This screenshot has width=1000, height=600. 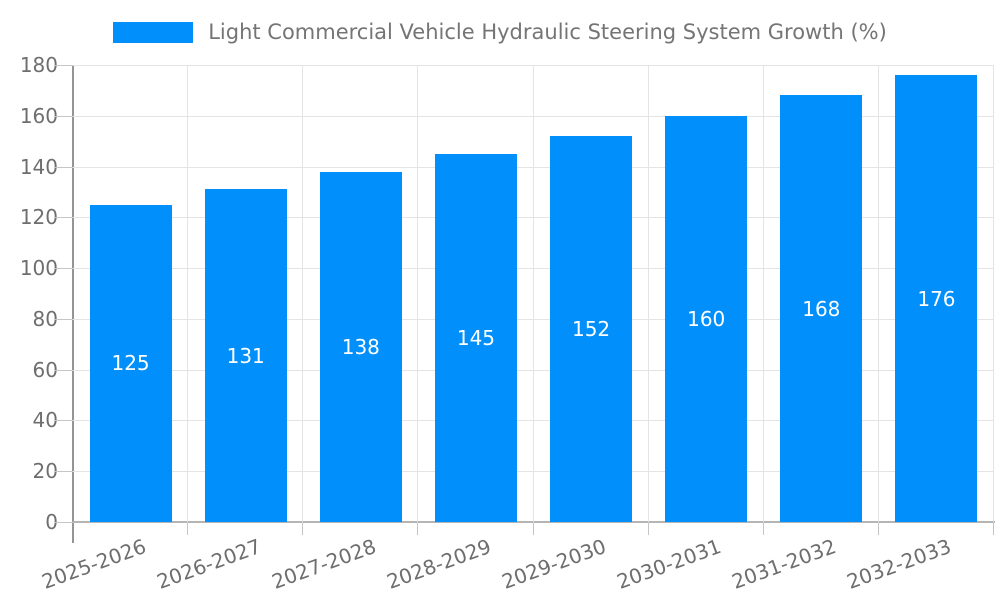 I want to click on y-axis-line, so click(x=73, y=304).